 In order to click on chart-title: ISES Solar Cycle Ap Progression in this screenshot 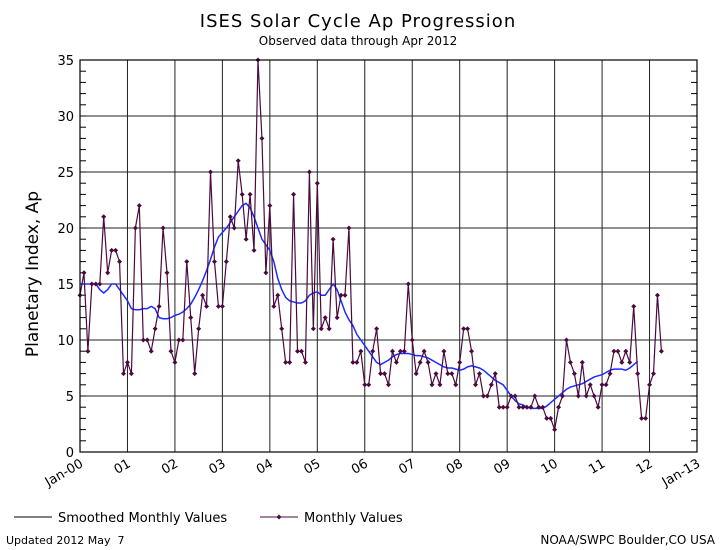, I will do `click(358, 21)`.